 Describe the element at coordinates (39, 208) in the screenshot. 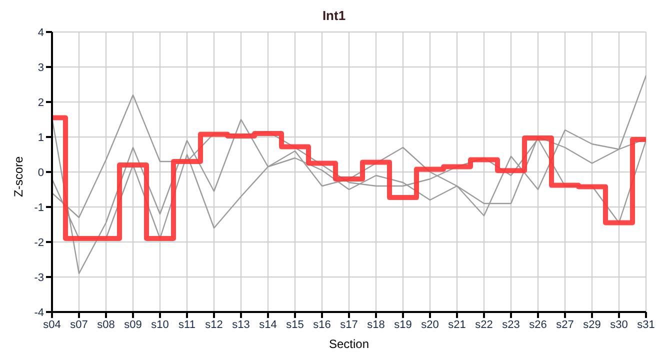

I see `y-tick-label: -1` at that location.